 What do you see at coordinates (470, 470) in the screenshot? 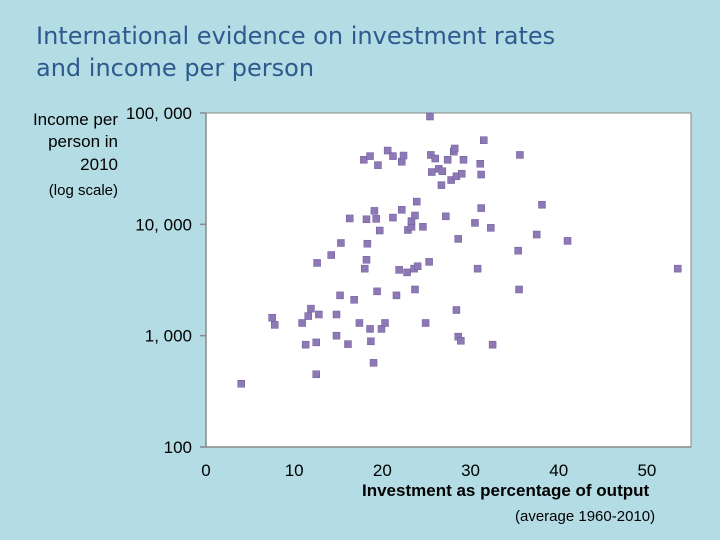
I see `x-tick-label: 30` at bounding box center [470, 470].